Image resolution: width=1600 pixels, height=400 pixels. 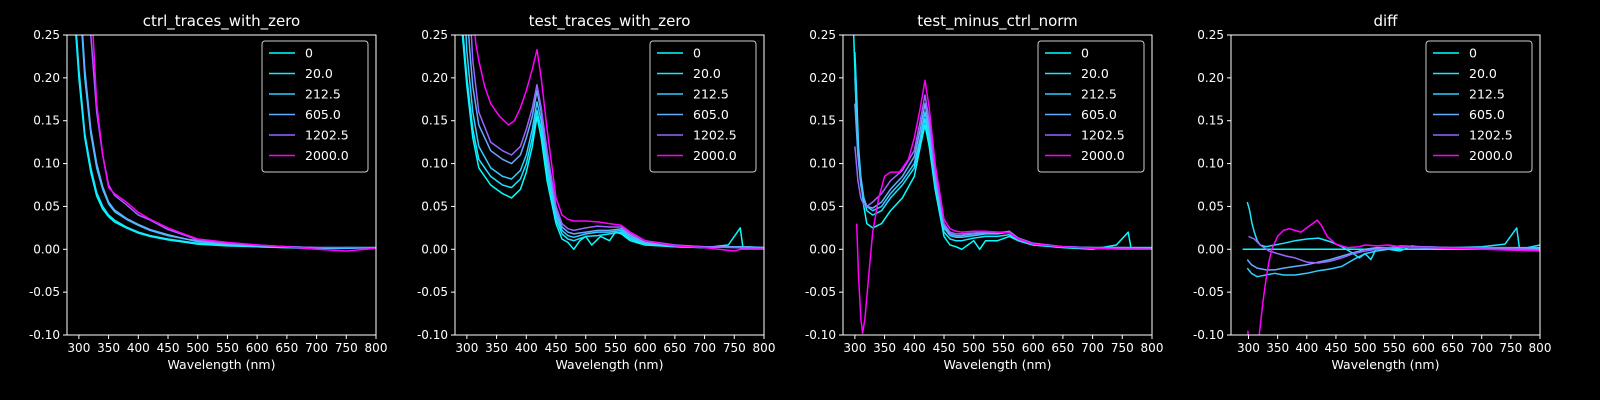 I want to click on y-tick-label: 0.10, so click(x=1210, y=164).